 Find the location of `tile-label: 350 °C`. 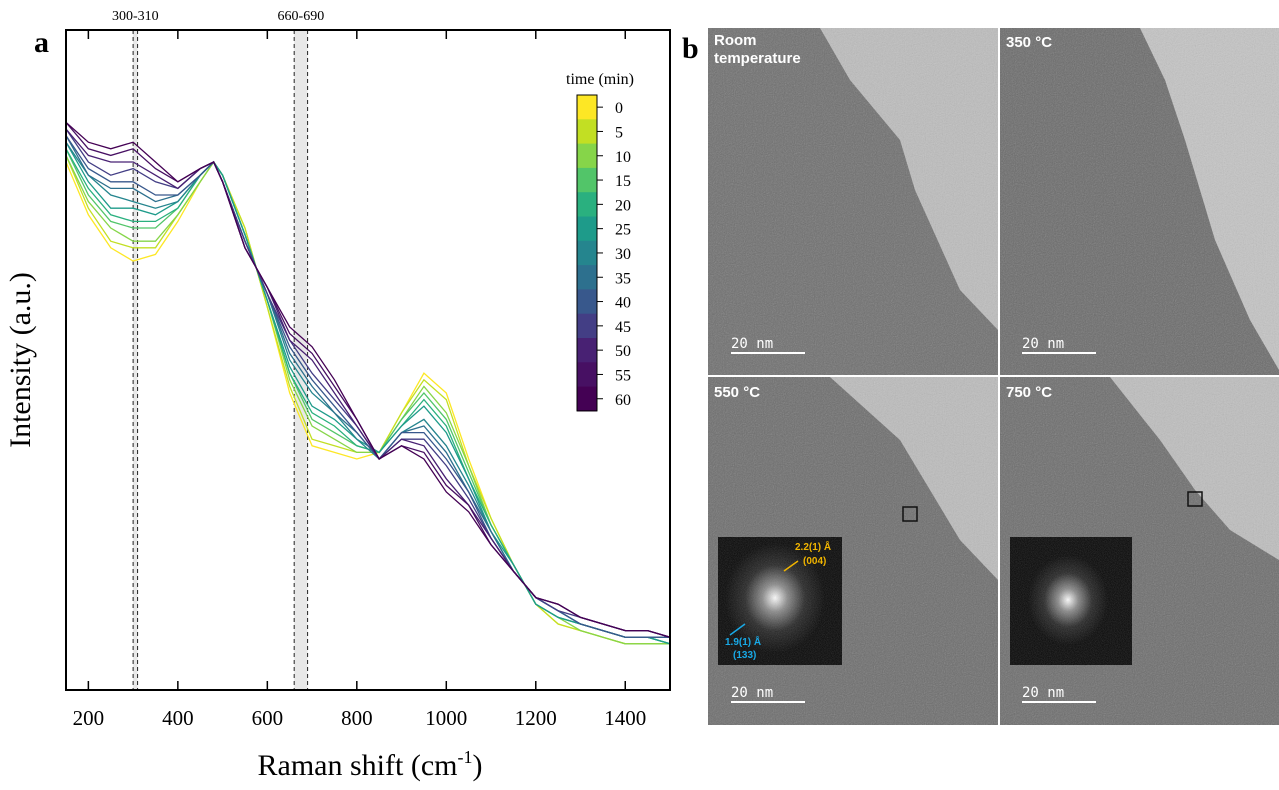

tile-label: 350 °C is located at coordinates (1029, 42).